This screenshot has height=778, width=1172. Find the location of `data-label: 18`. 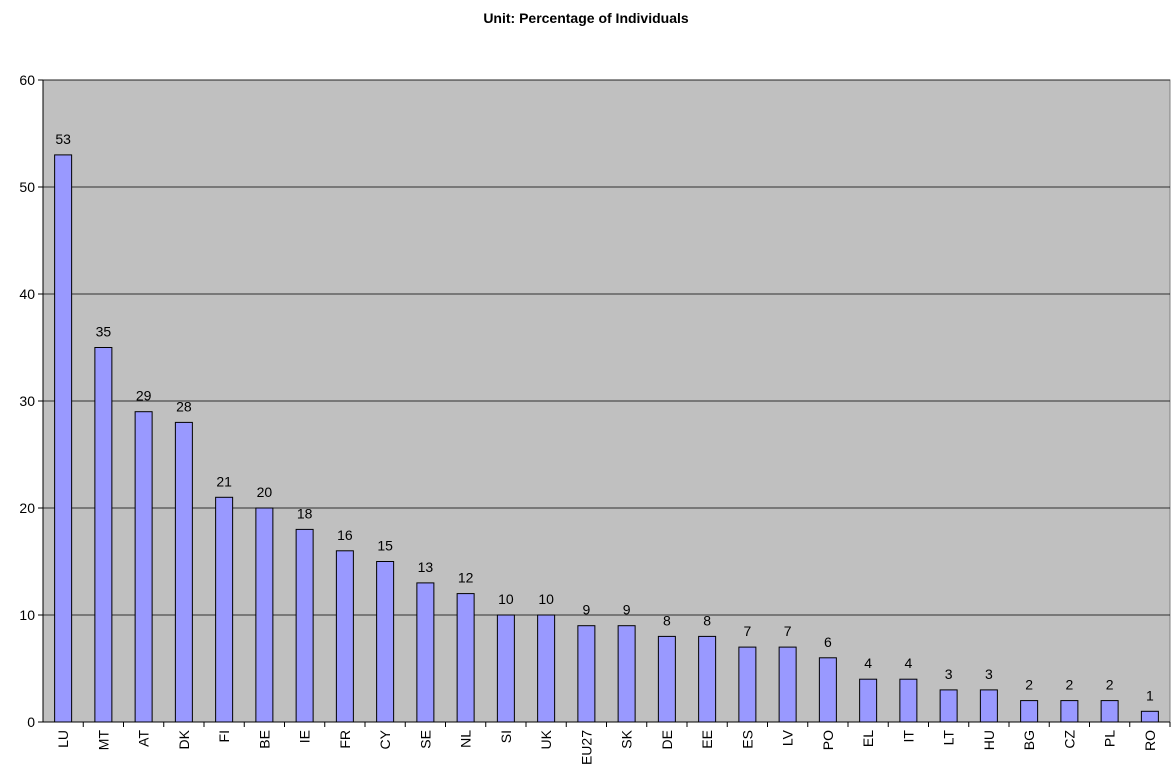

data-label: 18 is located at coordinates (305, 513).